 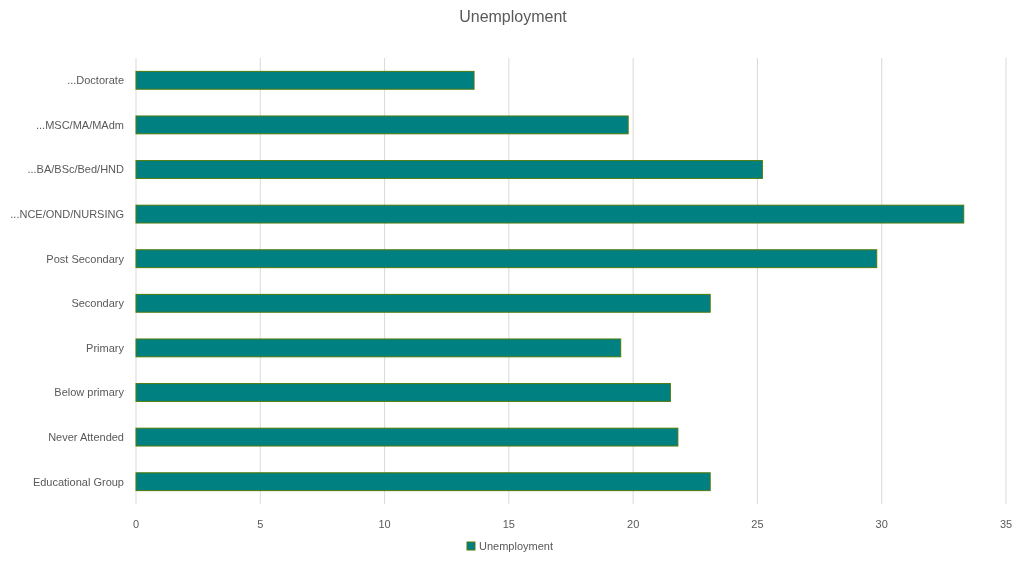 I want to click on x-tick-label: 0, so click(x=136, y=524).